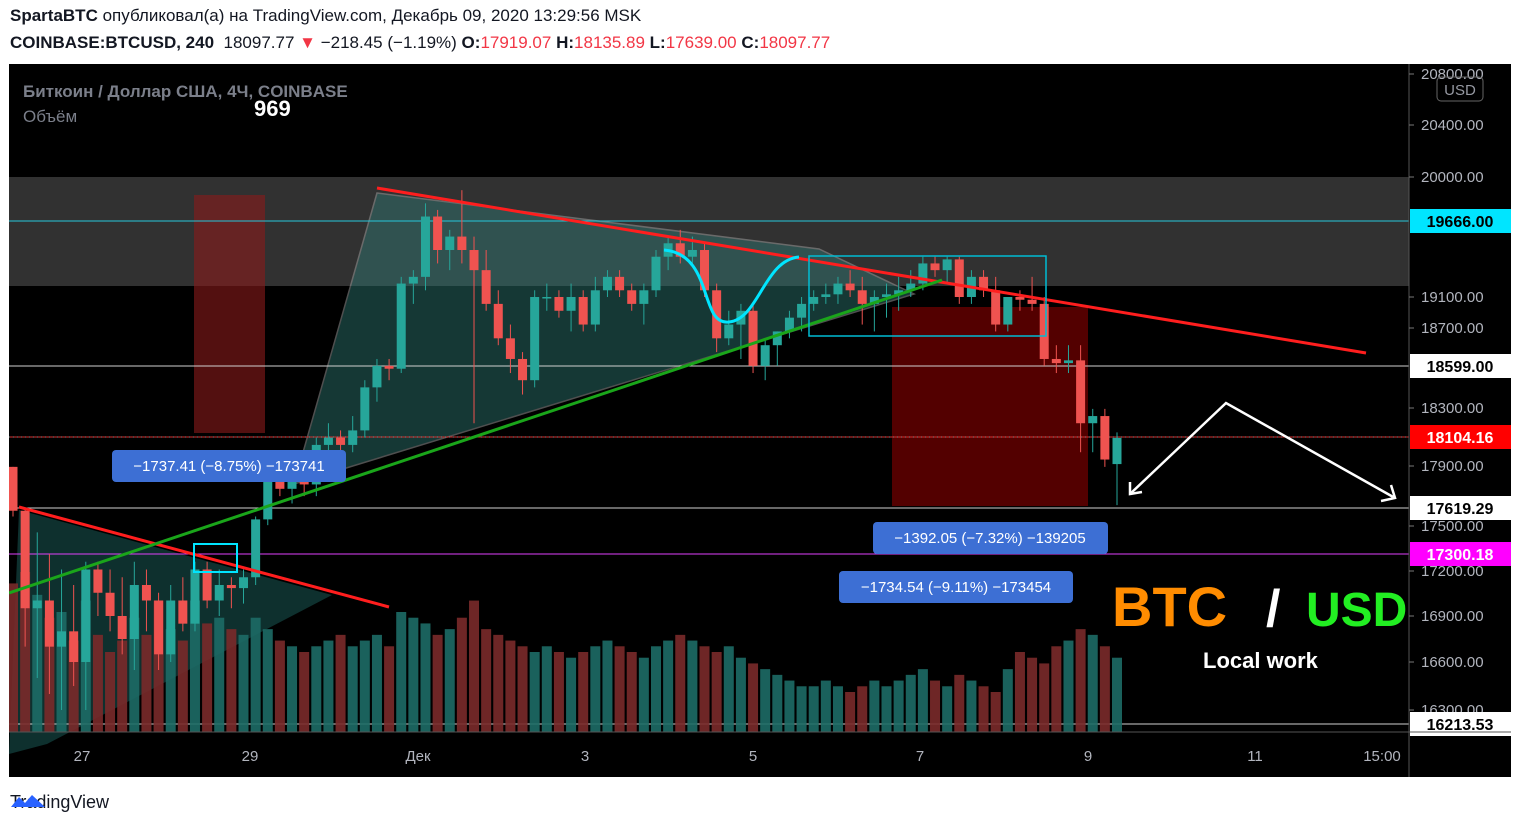  What do you see at coordinates (1452, 466) in the screenshot?
I see `price-tick-label: 17900.00` at bounding box center [1452, 466].